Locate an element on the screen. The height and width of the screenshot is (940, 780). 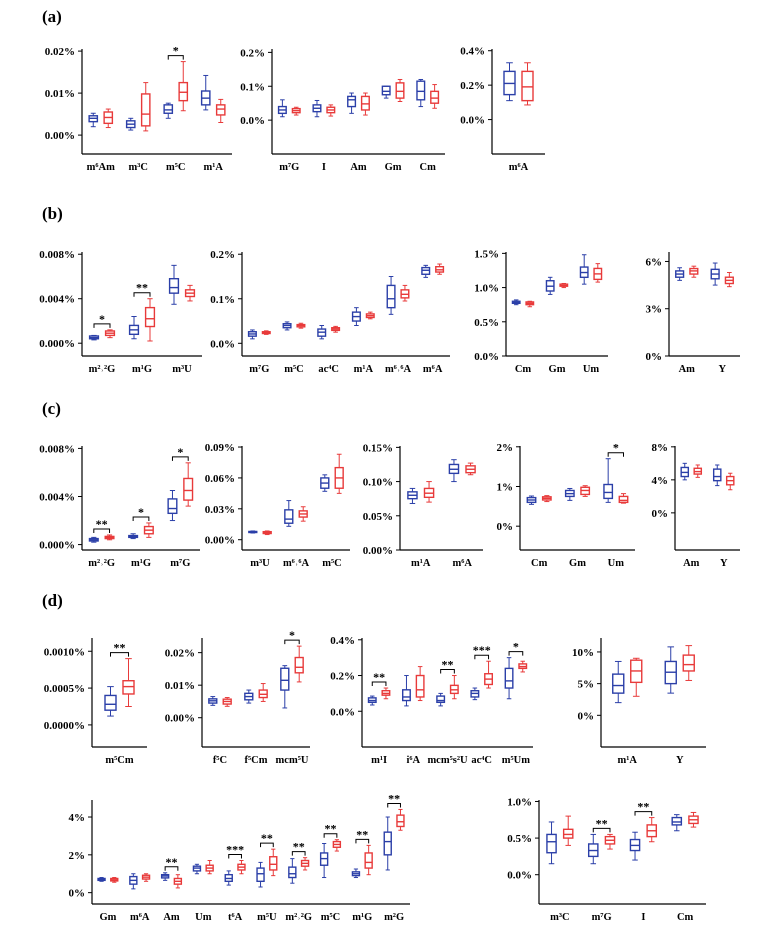
x-tick-label: m⁵C is located at coordinates (330, 917).